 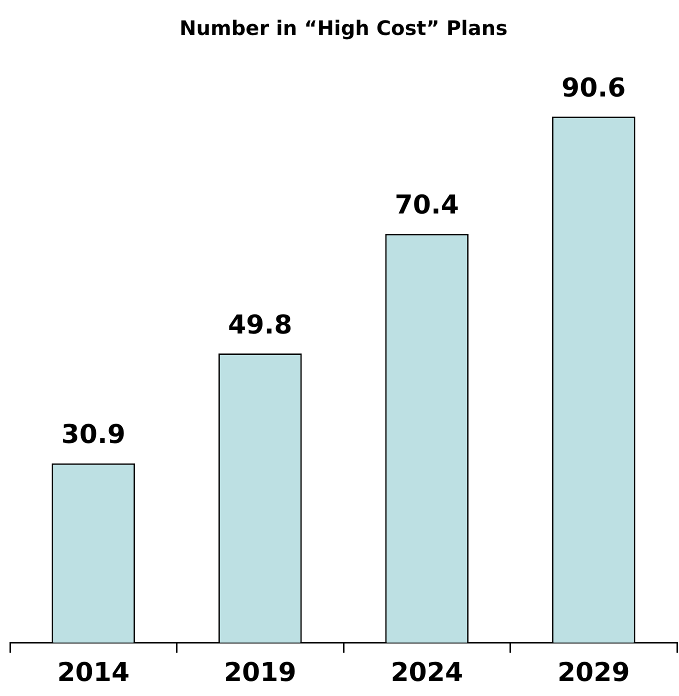 What do you see at coordinates (593, 673) in the screenshot?
I see `x-tick-label: 2029` at bounding box center [593, 673].